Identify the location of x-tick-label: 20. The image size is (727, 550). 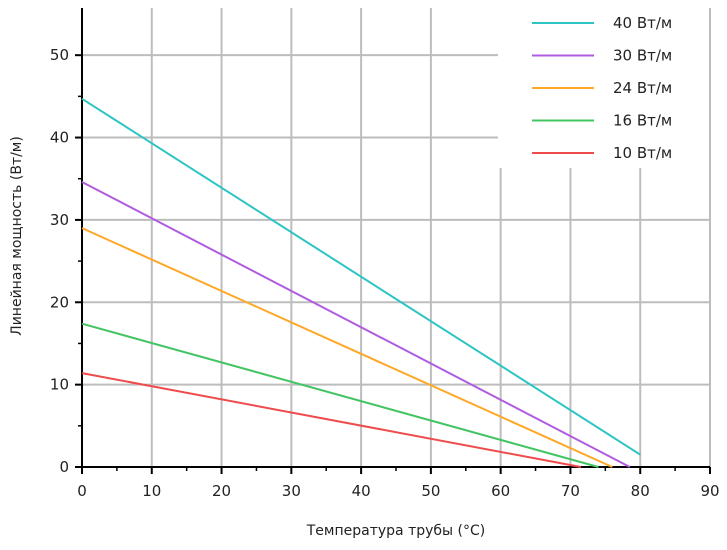
(221, 491).